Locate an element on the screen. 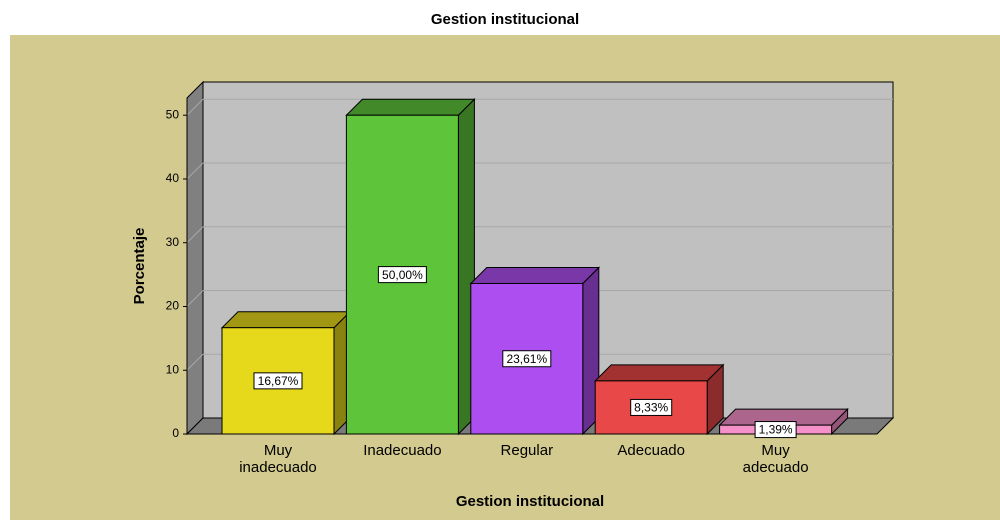 The width and height of the screenshot is (1000, 520). y-tick-label: 10 is located at coordinates (173, 369).